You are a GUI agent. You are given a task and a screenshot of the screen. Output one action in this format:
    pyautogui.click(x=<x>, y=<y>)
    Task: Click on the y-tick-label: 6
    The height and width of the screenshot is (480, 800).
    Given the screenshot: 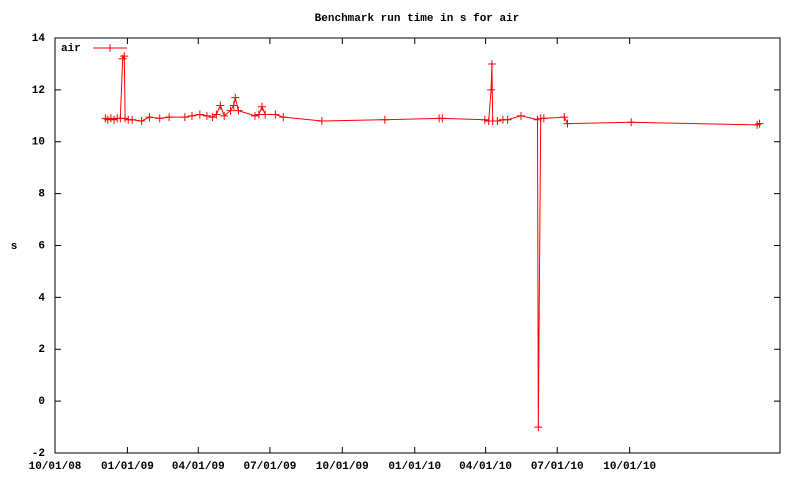 What is the action you would take?
    pyautogui.click(x=41, y=246)
    